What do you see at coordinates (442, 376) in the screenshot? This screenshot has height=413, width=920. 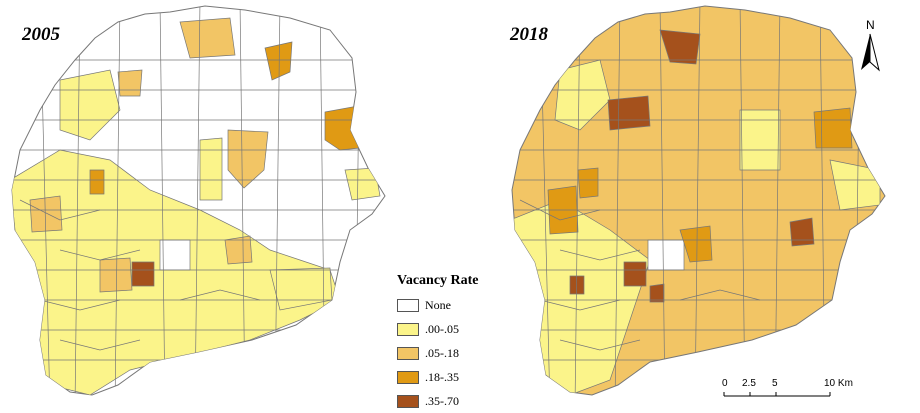 I see `legend-label: .18-.35` at bounding box center [442, 376].